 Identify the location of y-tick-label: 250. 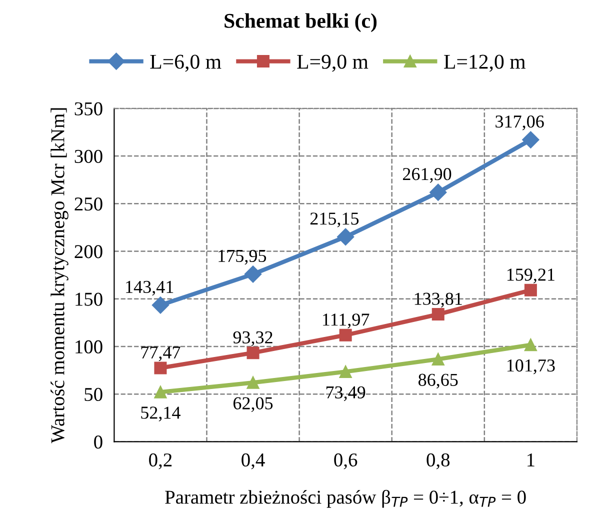
(88, 204).